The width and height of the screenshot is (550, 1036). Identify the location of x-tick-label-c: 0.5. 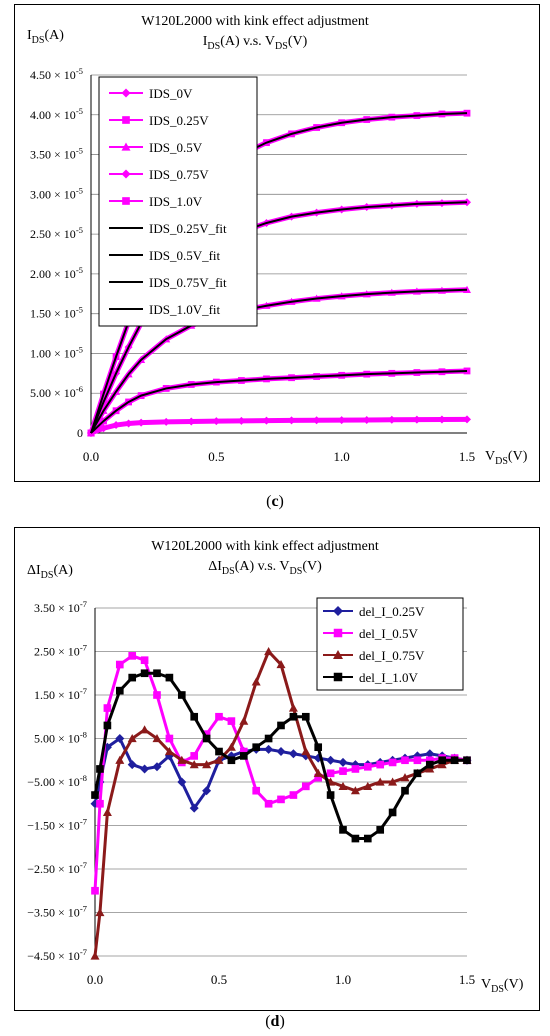
(216, 456).